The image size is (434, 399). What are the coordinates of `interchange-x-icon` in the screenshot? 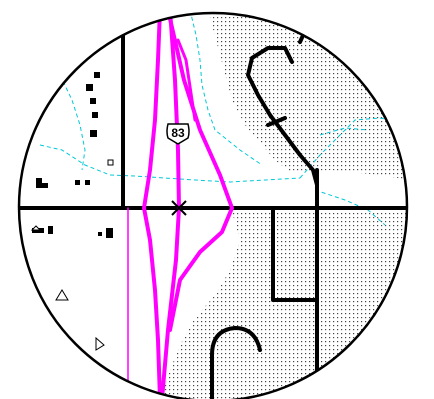 It's located at (179, 208).